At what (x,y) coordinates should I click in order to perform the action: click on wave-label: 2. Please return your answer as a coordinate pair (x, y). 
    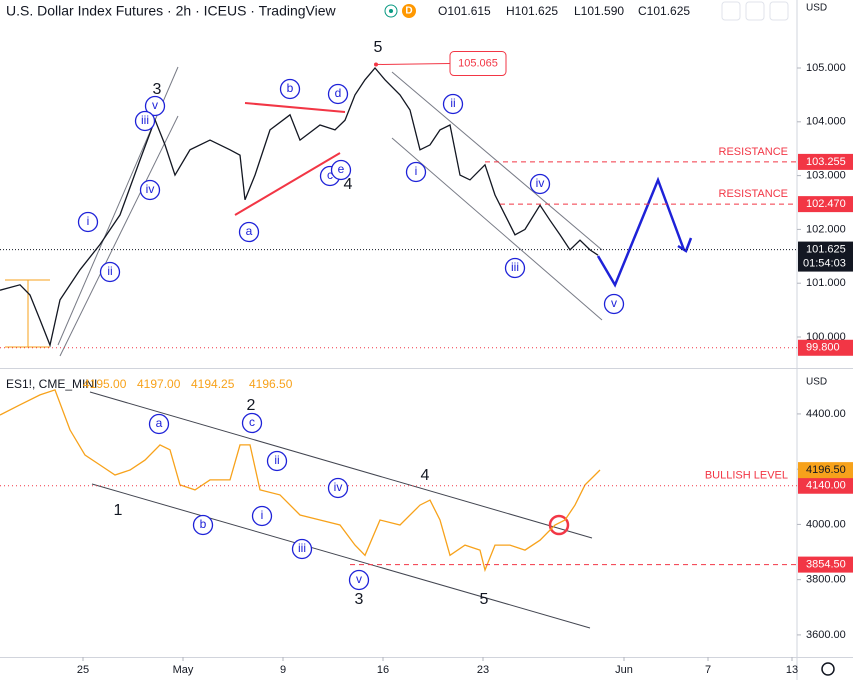
    Looking at the image, I should click on (251, 405).